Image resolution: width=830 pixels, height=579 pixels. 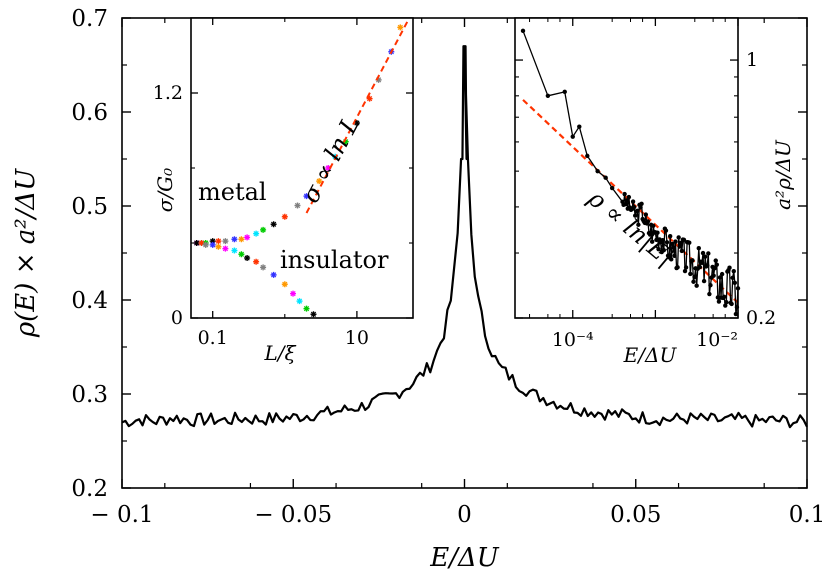 What do you see at coordinates (573, 340) in the screenshot?
I see `inset-right-xtick-label: 10⁻⁴` at bounding box center [573, 340].